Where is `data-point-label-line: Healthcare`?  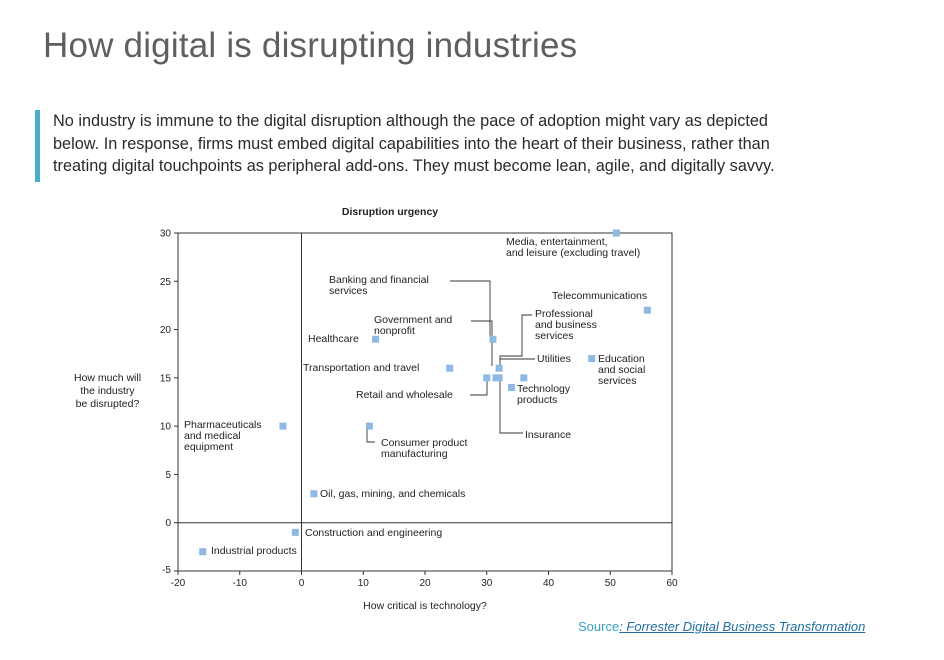 data-point-label-line: Healthcare is located at coordinates (333, 339).